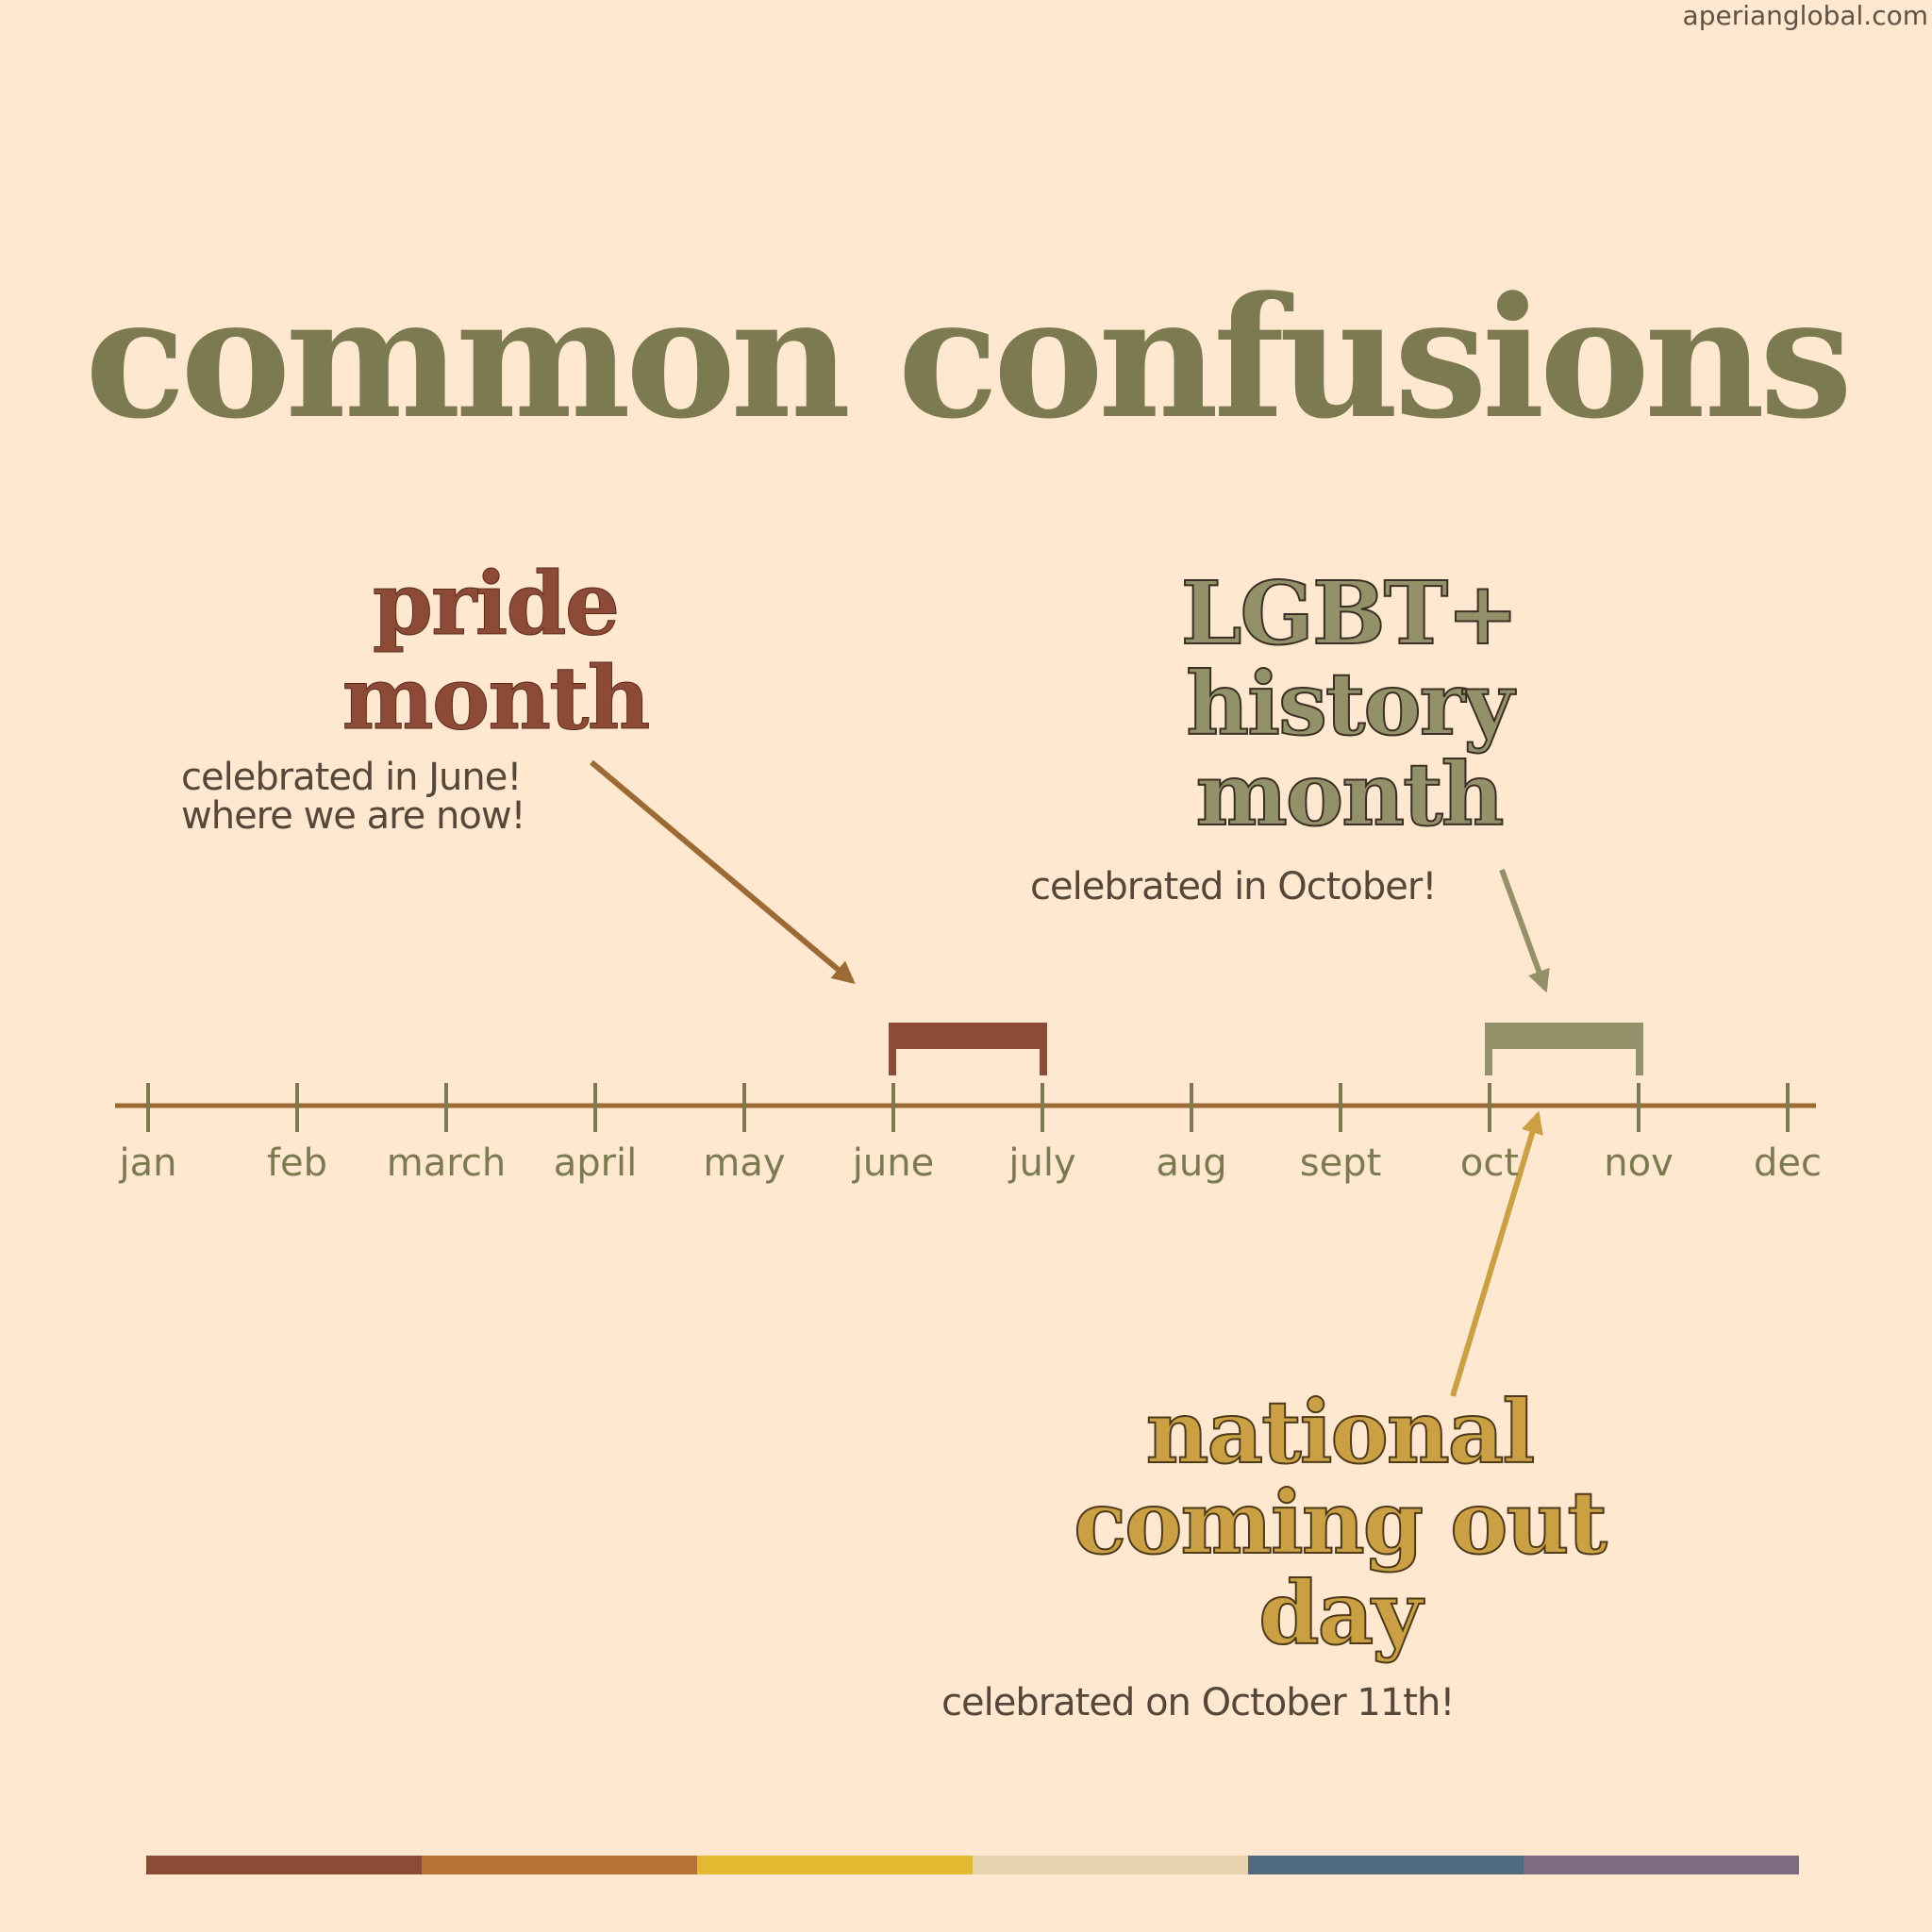 The width and height of the screenshot is (1932, 1932). What do you see at coordinates (1639, 1163) in the screenshot?
I see `month-label-nov: nov` at bounding box center [1639, 1163].